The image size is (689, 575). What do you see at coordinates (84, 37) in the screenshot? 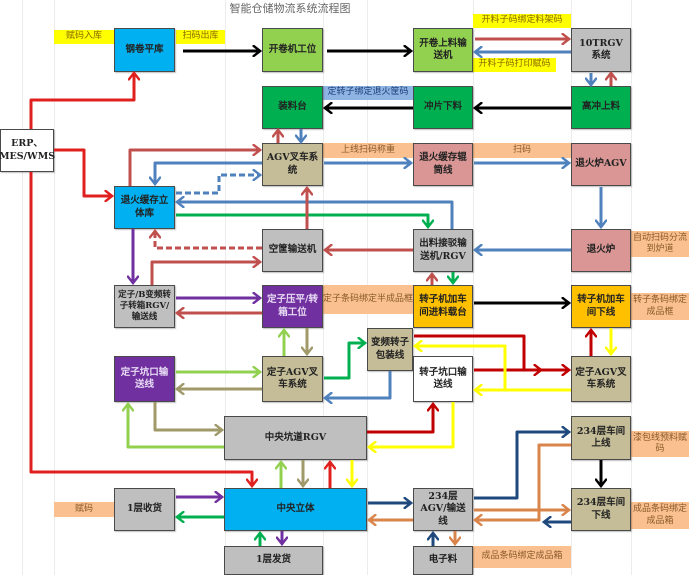
I see `label-code-in: 赋码入库` at bounding box center [84, 37].